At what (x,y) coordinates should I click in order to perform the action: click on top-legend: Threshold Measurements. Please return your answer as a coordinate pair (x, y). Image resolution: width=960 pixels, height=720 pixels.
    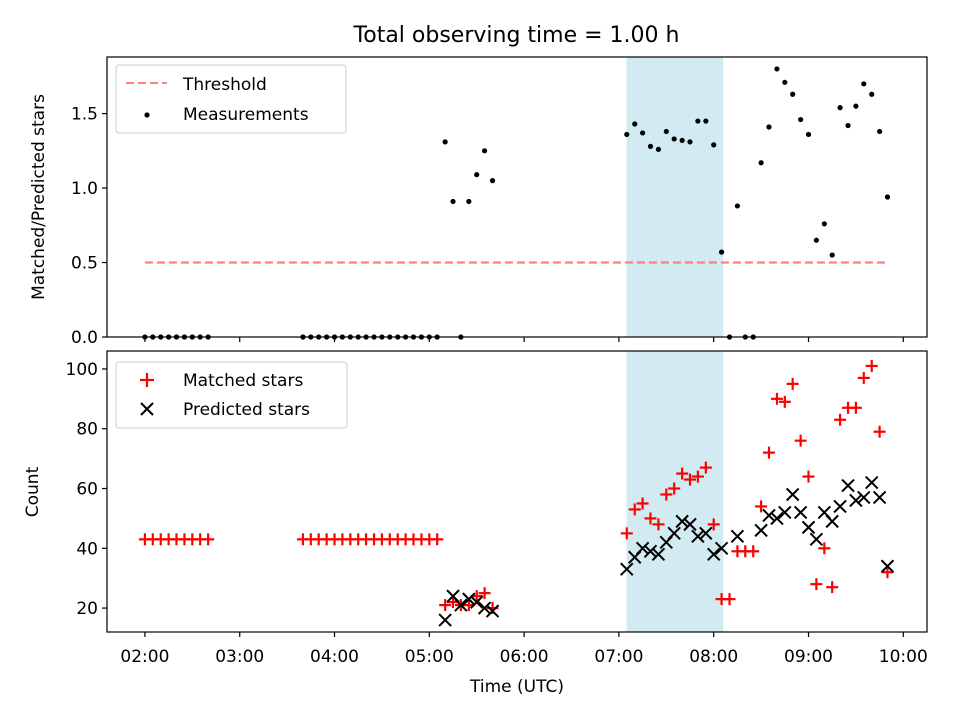
    Looking at the image, I should click on (231, 99).